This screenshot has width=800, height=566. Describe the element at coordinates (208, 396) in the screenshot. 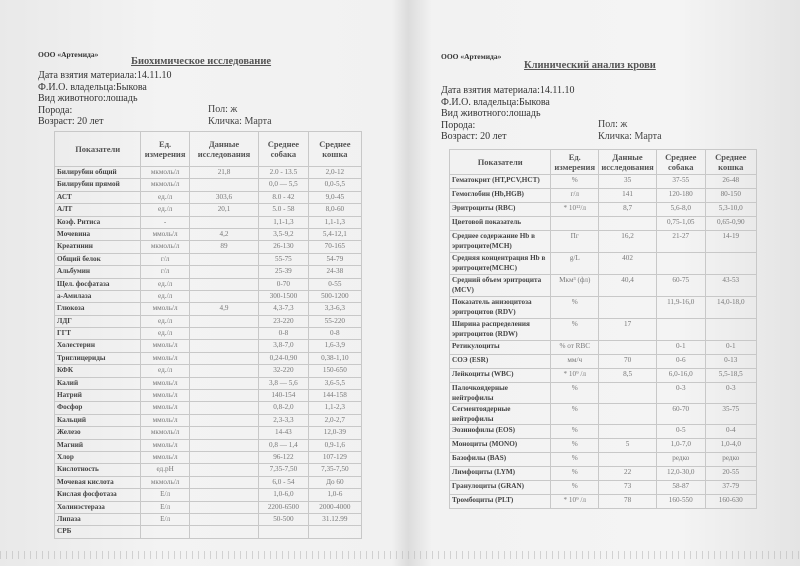

I see `table-row: Натрий ммоль/л 140-154 144-158` at that location.